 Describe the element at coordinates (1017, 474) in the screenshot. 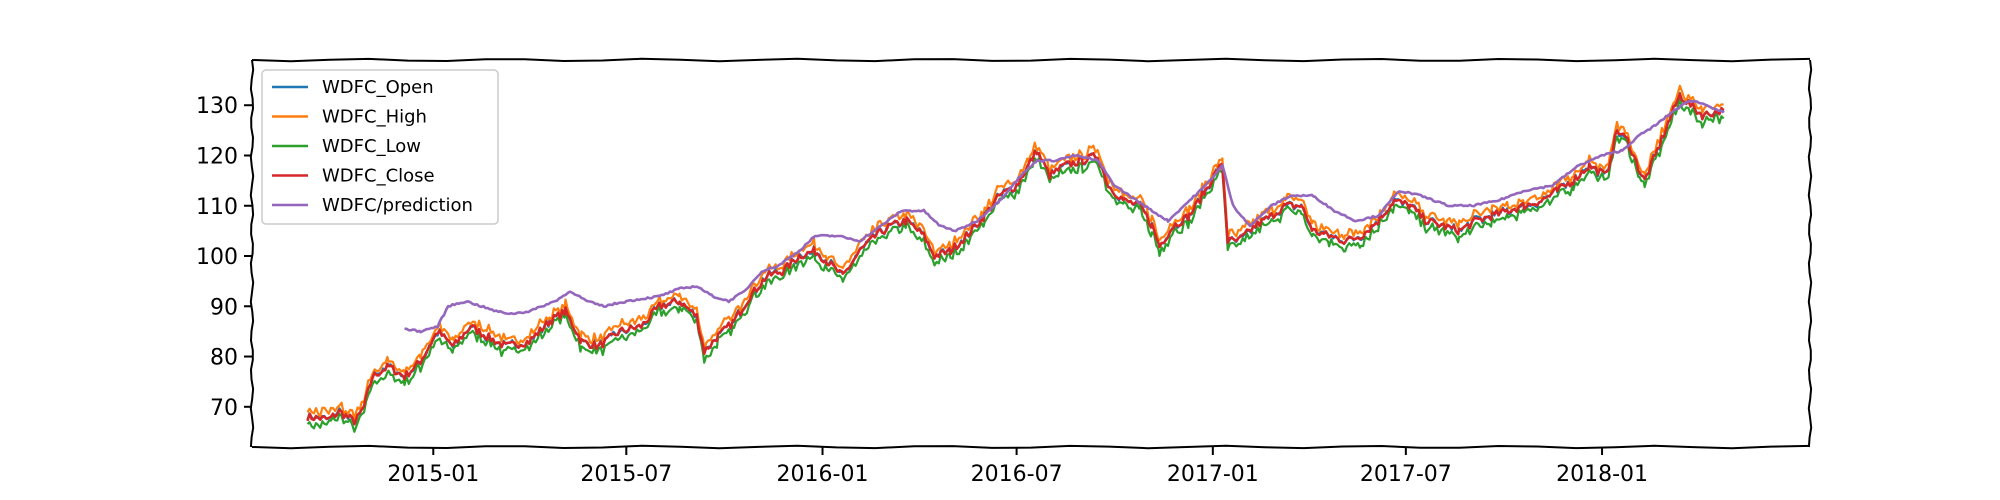

I see `x-tick-label: 2016-07` at that location.